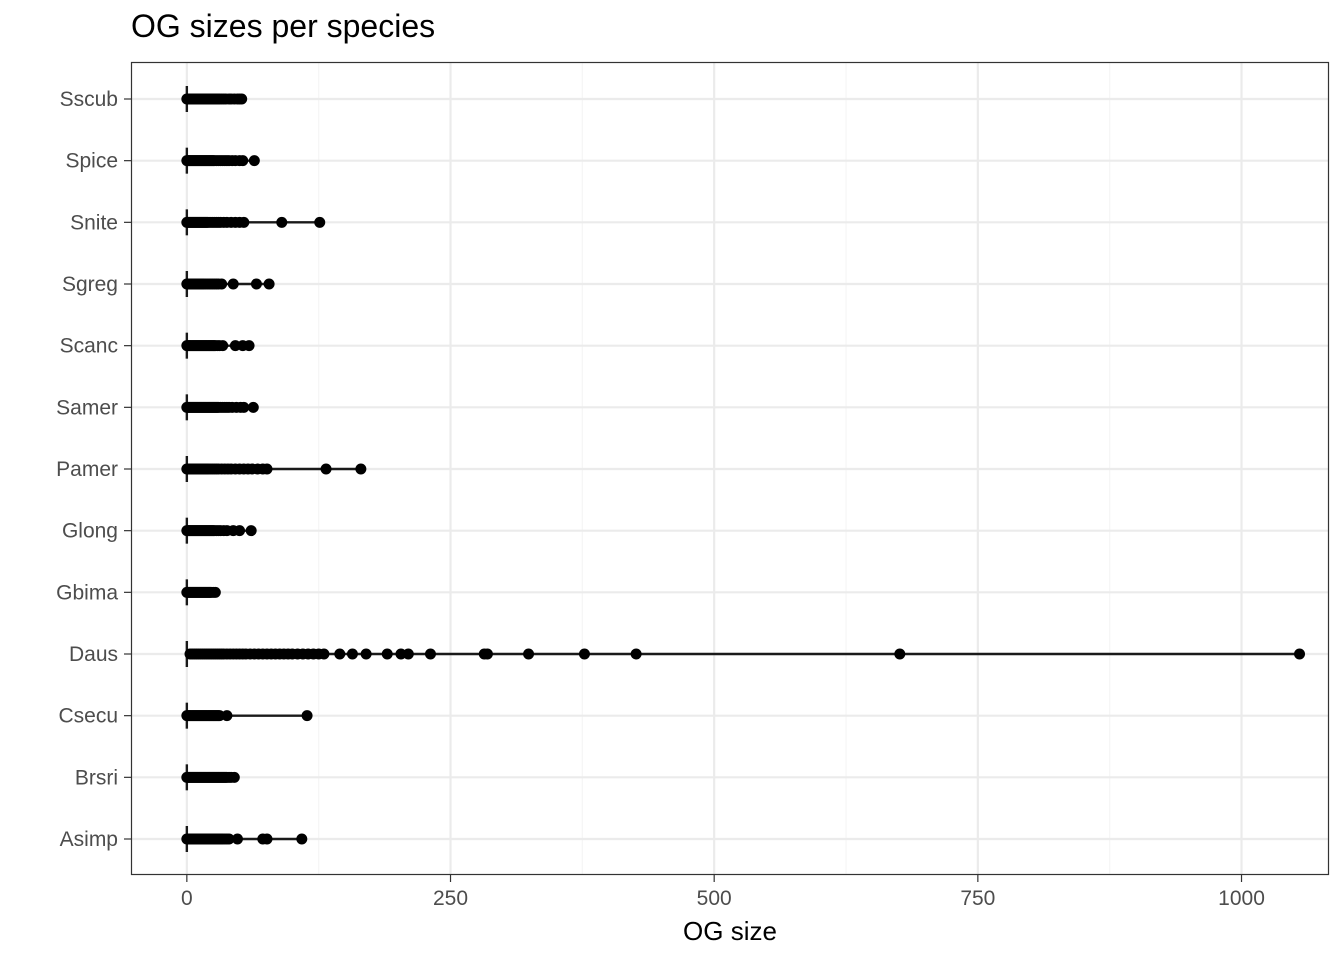 This screenshot has width=1344, height=960. What do you see at coordinates (1241, 898) in the screenshot?
I see `x-tick-label: 1000` at bounding box center [1241, 898].